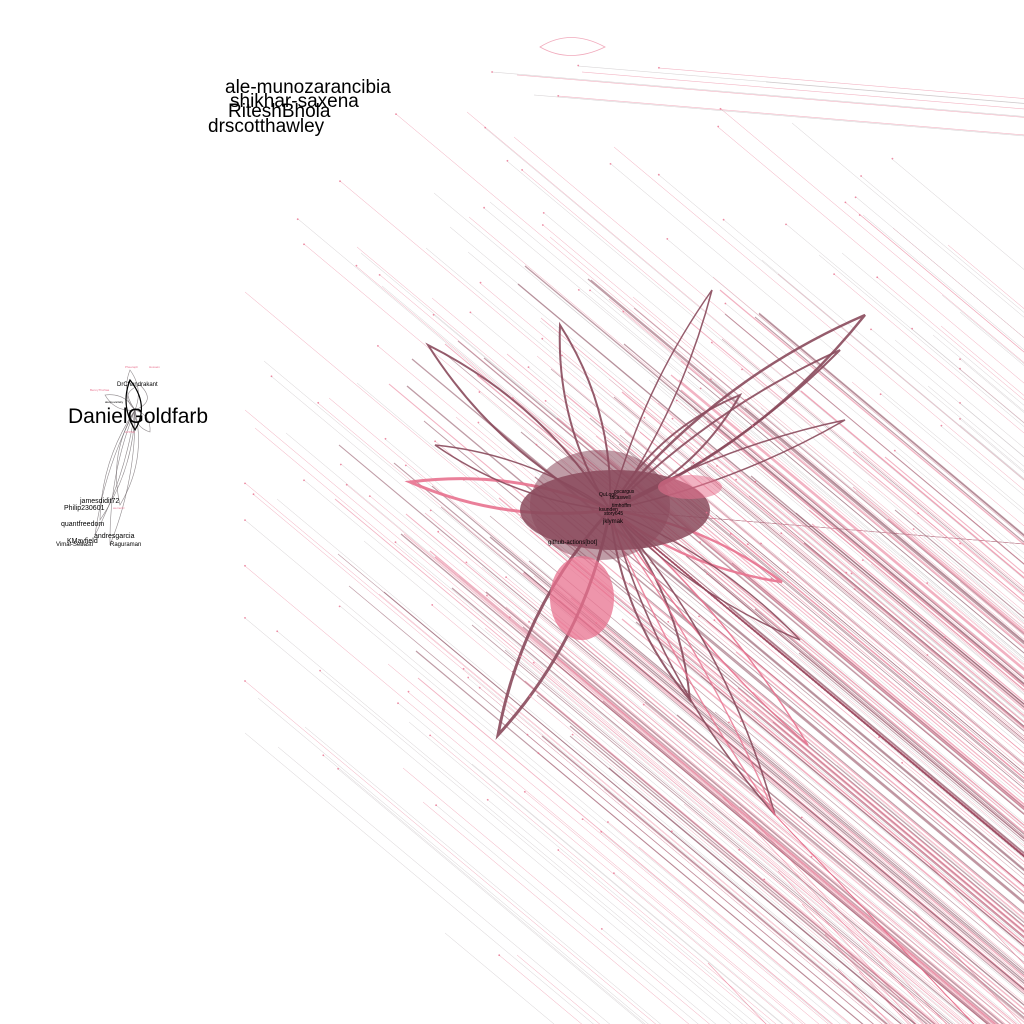 The image size is (1024, 1024). Describe the element at coordinates (114, 402) in the screenshot. I see `left-node-label: alexpovarisky` at that location.